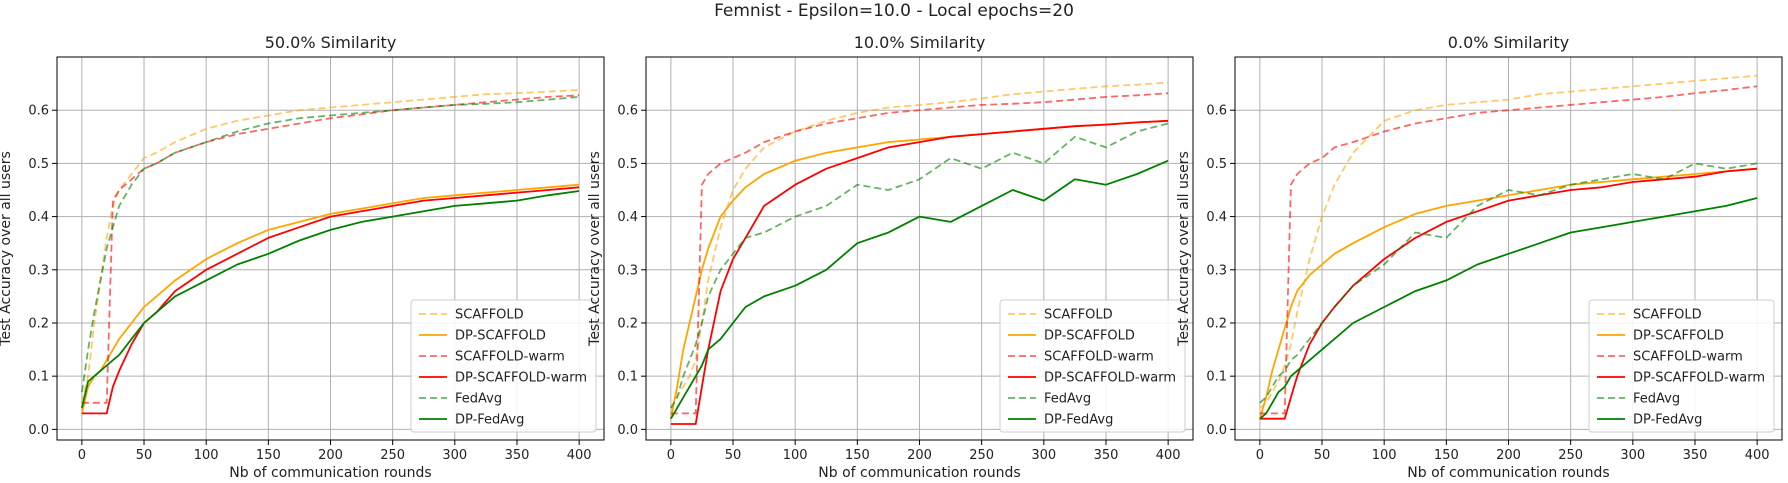  What do you see at coordinates (894, 11) in the screenshot?
I see `figure-title: Femnist - Epsilon=10.0 - Local epochs=20` at bounding box center [894, 11].